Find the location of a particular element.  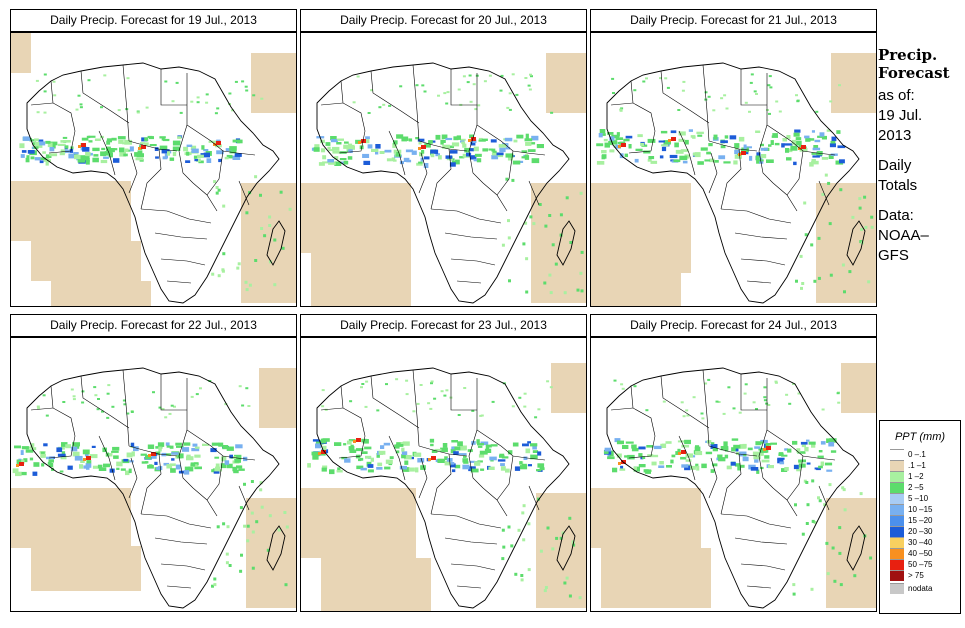

panel-title: Daily Precip. Forecast for 19 Jul., 2013 is located at coordinates (153, 20).